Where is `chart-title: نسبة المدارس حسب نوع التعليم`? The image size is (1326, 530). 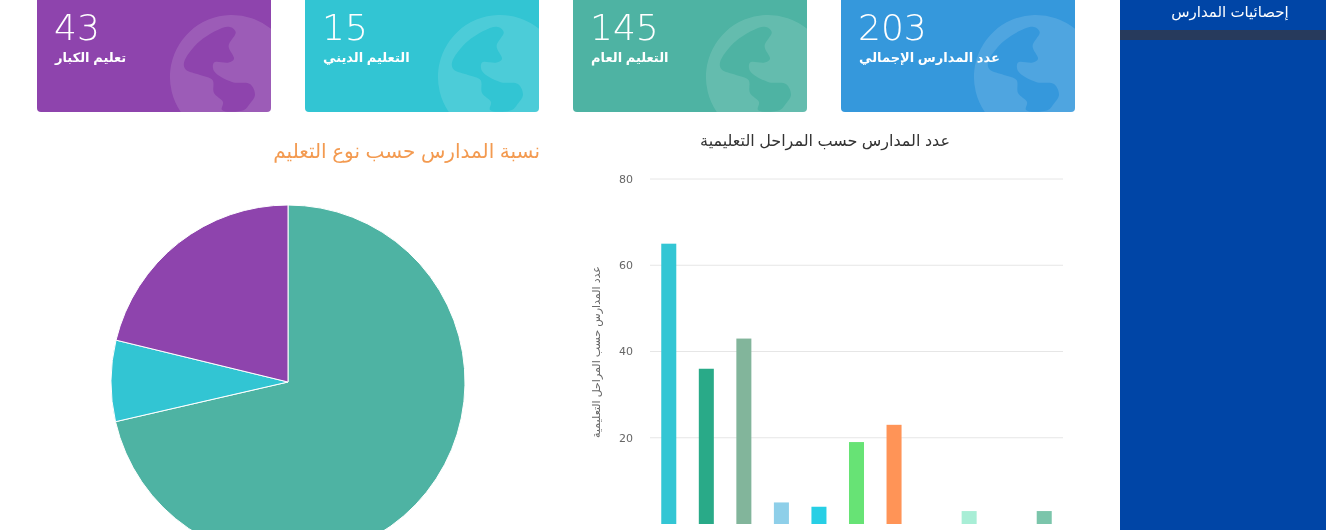
chart-title: نسبة المدارس حسب نوع التعليم is located at coordinates (406, 151).